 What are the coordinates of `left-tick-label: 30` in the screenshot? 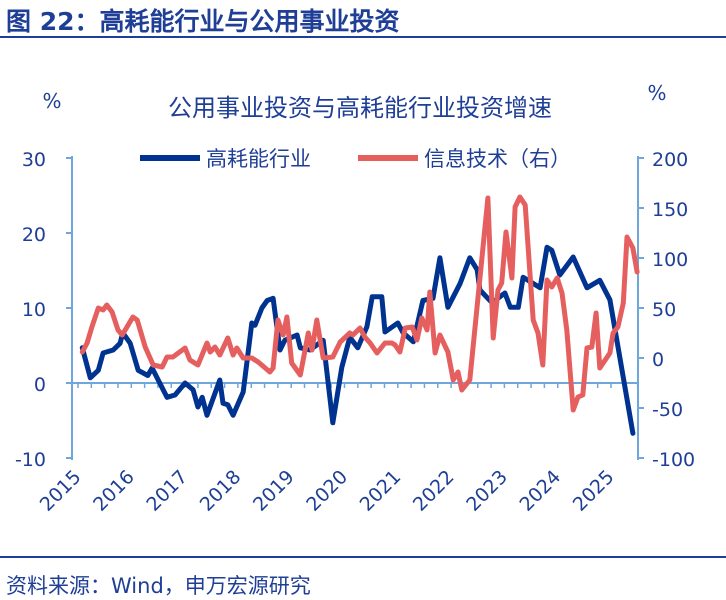 It's located at (34, 160).